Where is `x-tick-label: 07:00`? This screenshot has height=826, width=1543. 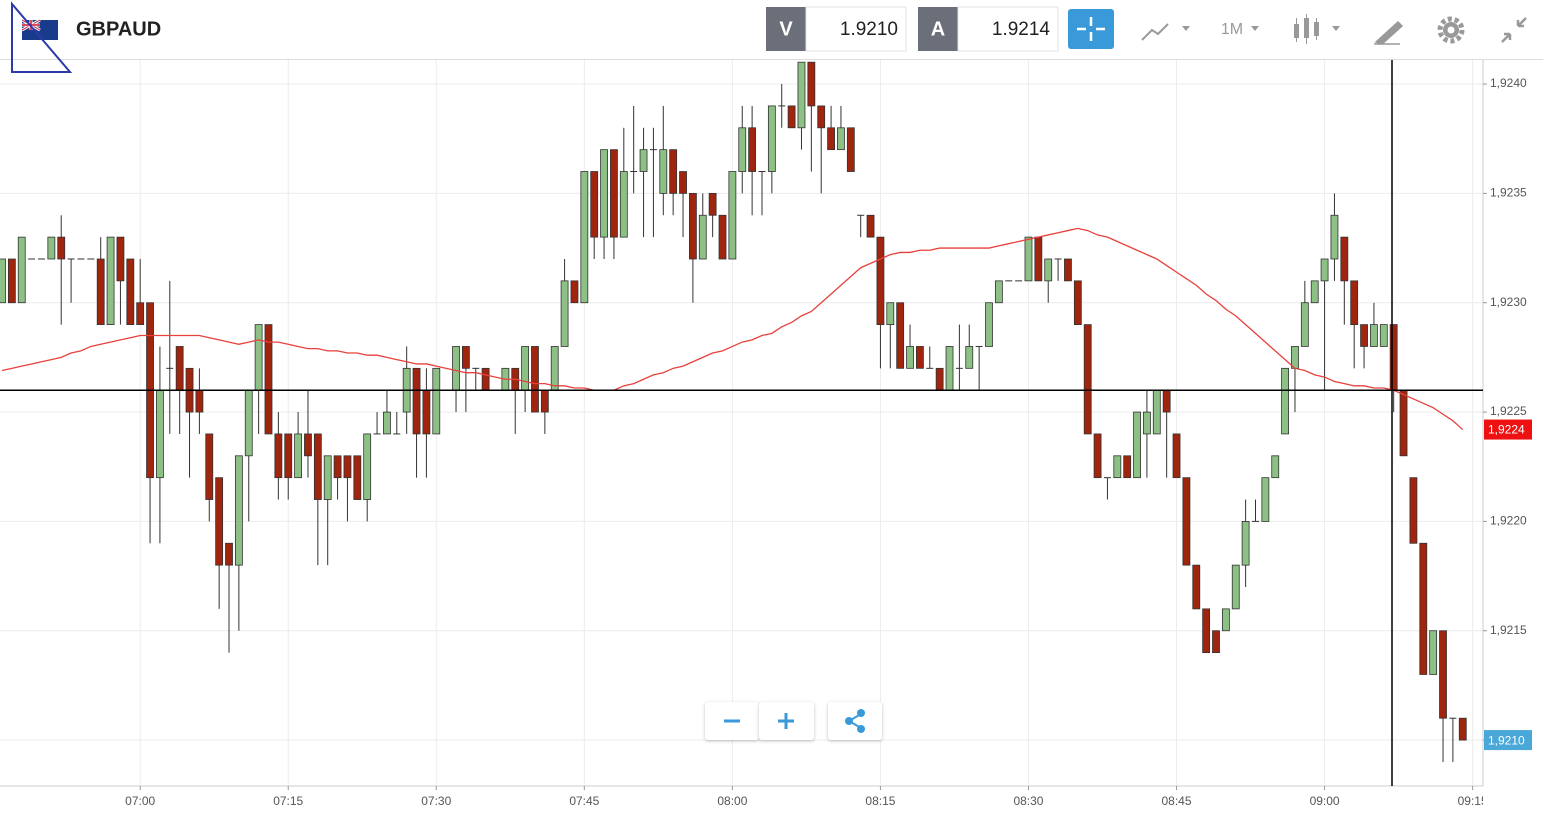 x-tick-label: 07:00 is located at coordinates (140, 801).